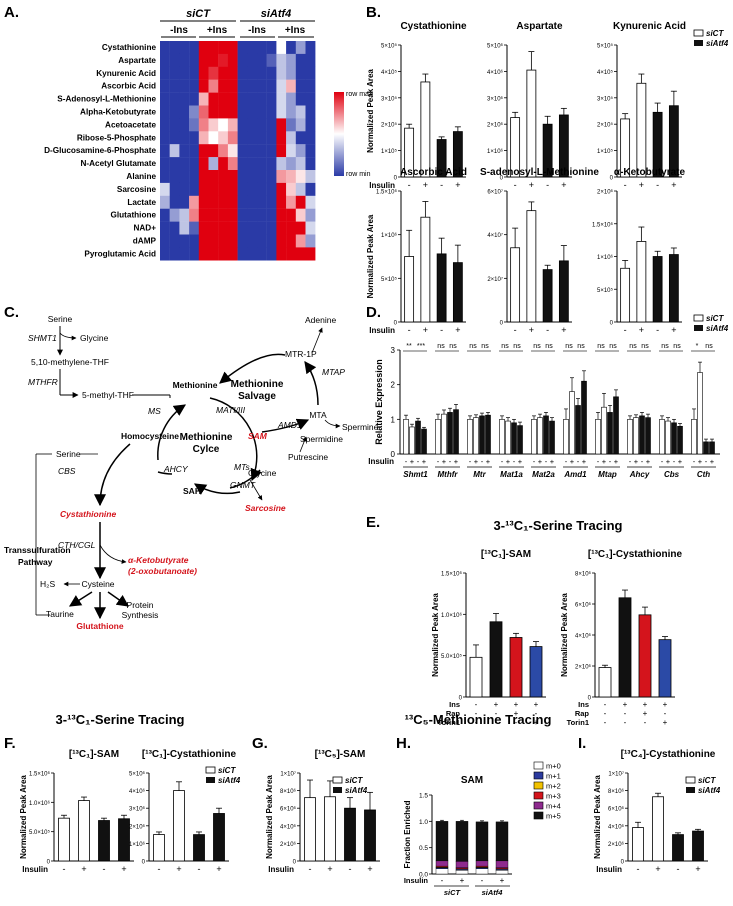 The image size is (733, 906). Describe the element at coordinates (393, 419) in the screenshot. I see `y-tick-label: 1` at that location.